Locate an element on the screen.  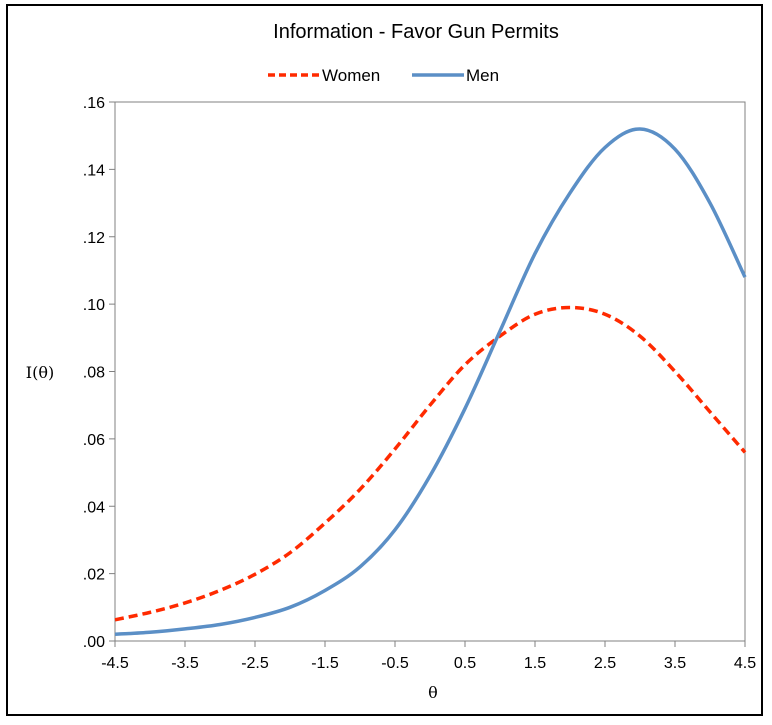
y-tick-label: .08 is located at coordinates (94, 373).